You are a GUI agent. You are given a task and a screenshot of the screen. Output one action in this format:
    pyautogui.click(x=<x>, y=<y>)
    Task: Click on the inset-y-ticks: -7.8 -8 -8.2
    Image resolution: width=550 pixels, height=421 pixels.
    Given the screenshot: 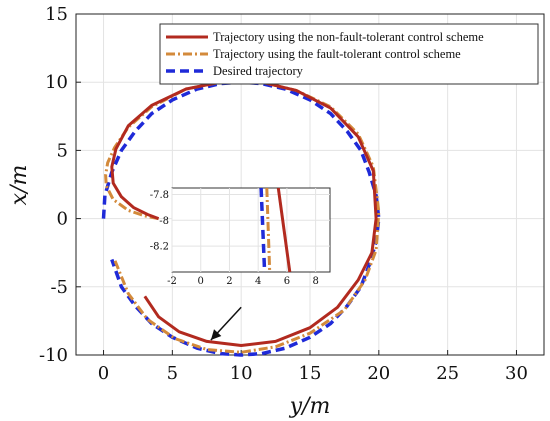 What is the action you would take?
    pyautogui.click(x=159, y=221)
    